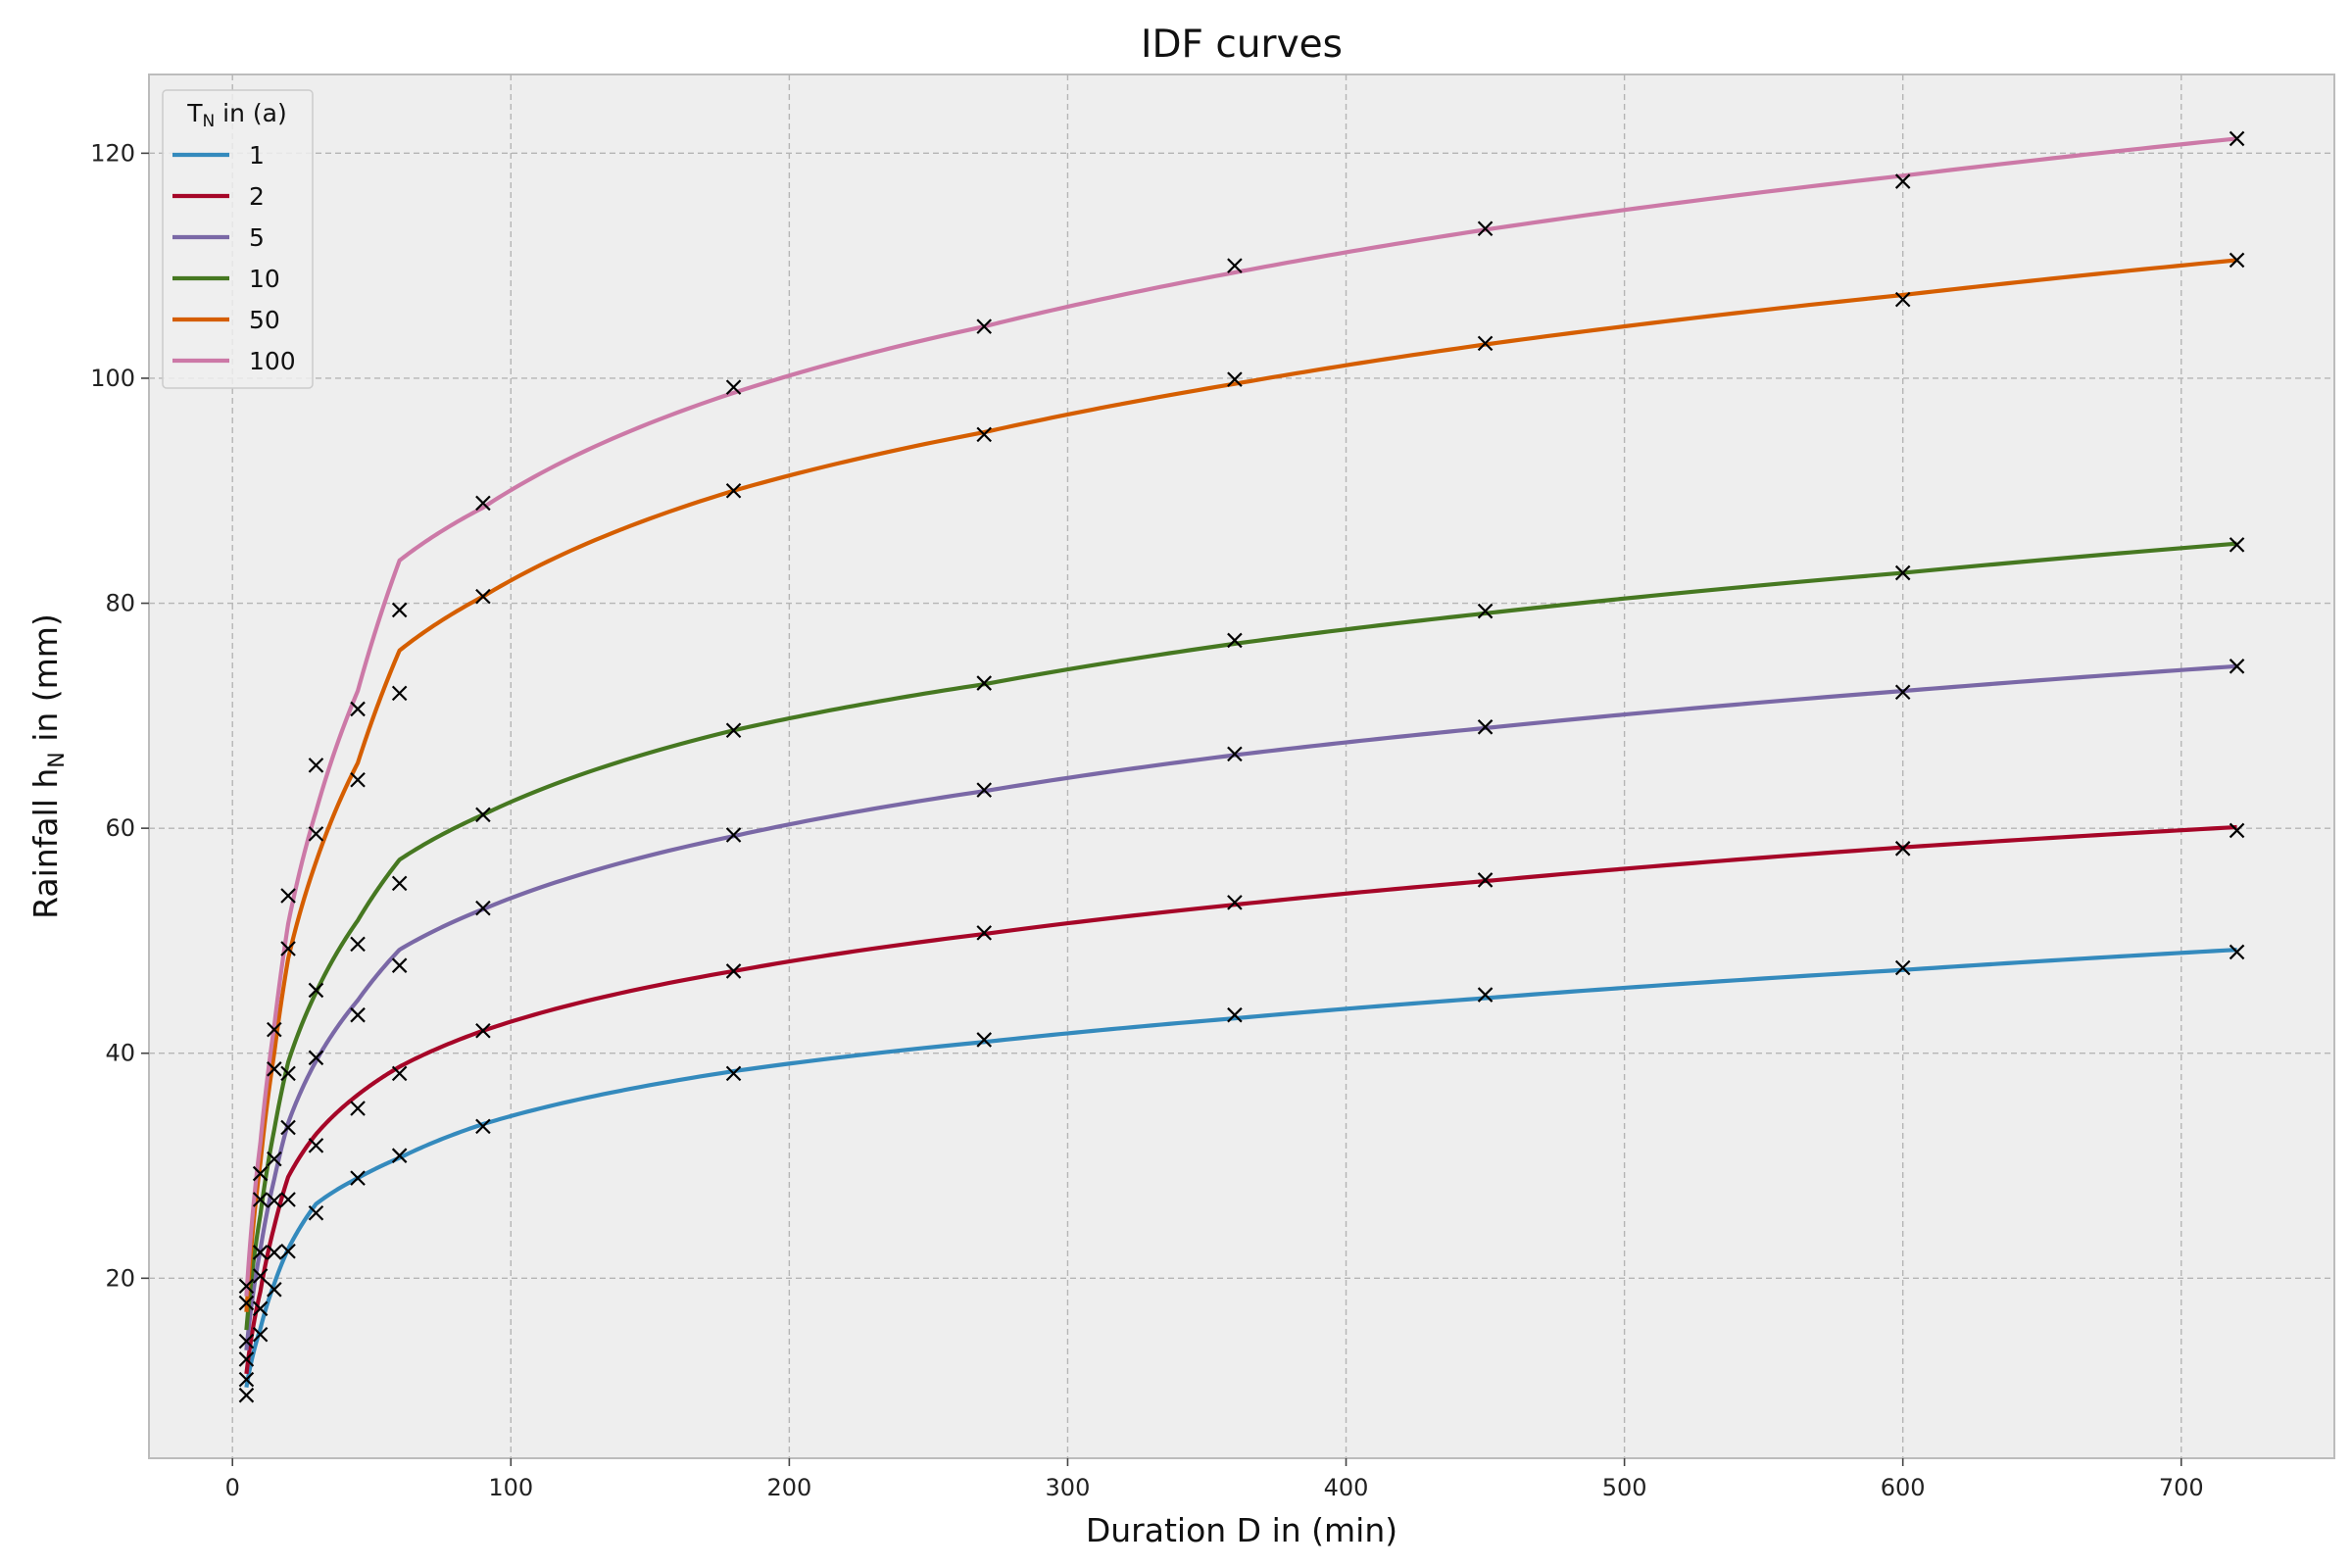 This screenshot has width=2352, height=1568. What do you see at coordinates (1346, 1487) in the screenshot?
I see `x-tick-label: 400` at bounding box center [1346, 1487].